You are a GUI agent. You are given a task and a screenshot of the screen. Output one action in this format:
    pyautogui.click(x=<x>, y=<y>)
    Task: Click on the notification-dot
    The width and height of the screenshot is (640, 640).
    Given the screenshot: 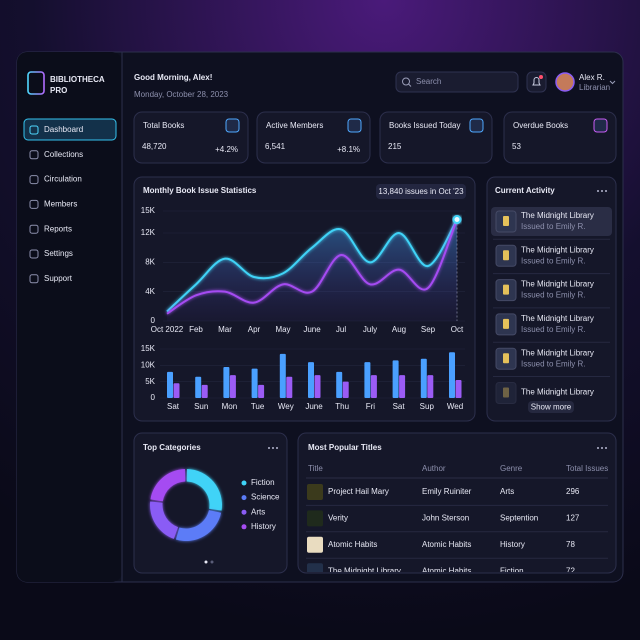 What is the action you would take?
    pyautogui.click(x=541, y=77)
    